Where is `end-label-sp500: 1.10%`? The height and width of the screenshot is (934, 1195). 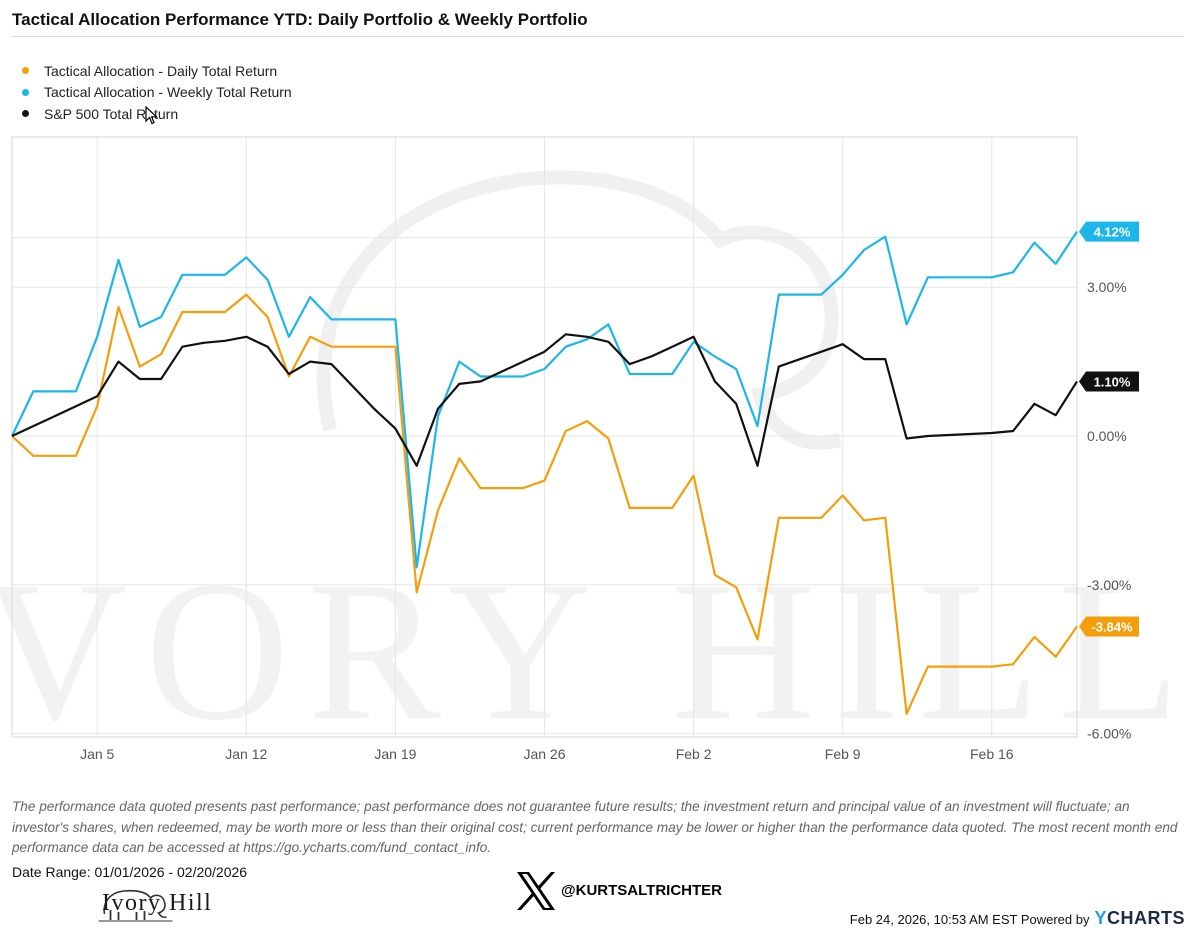
end-label-sp500: 1.10% is located at coordinates (1109, 381).